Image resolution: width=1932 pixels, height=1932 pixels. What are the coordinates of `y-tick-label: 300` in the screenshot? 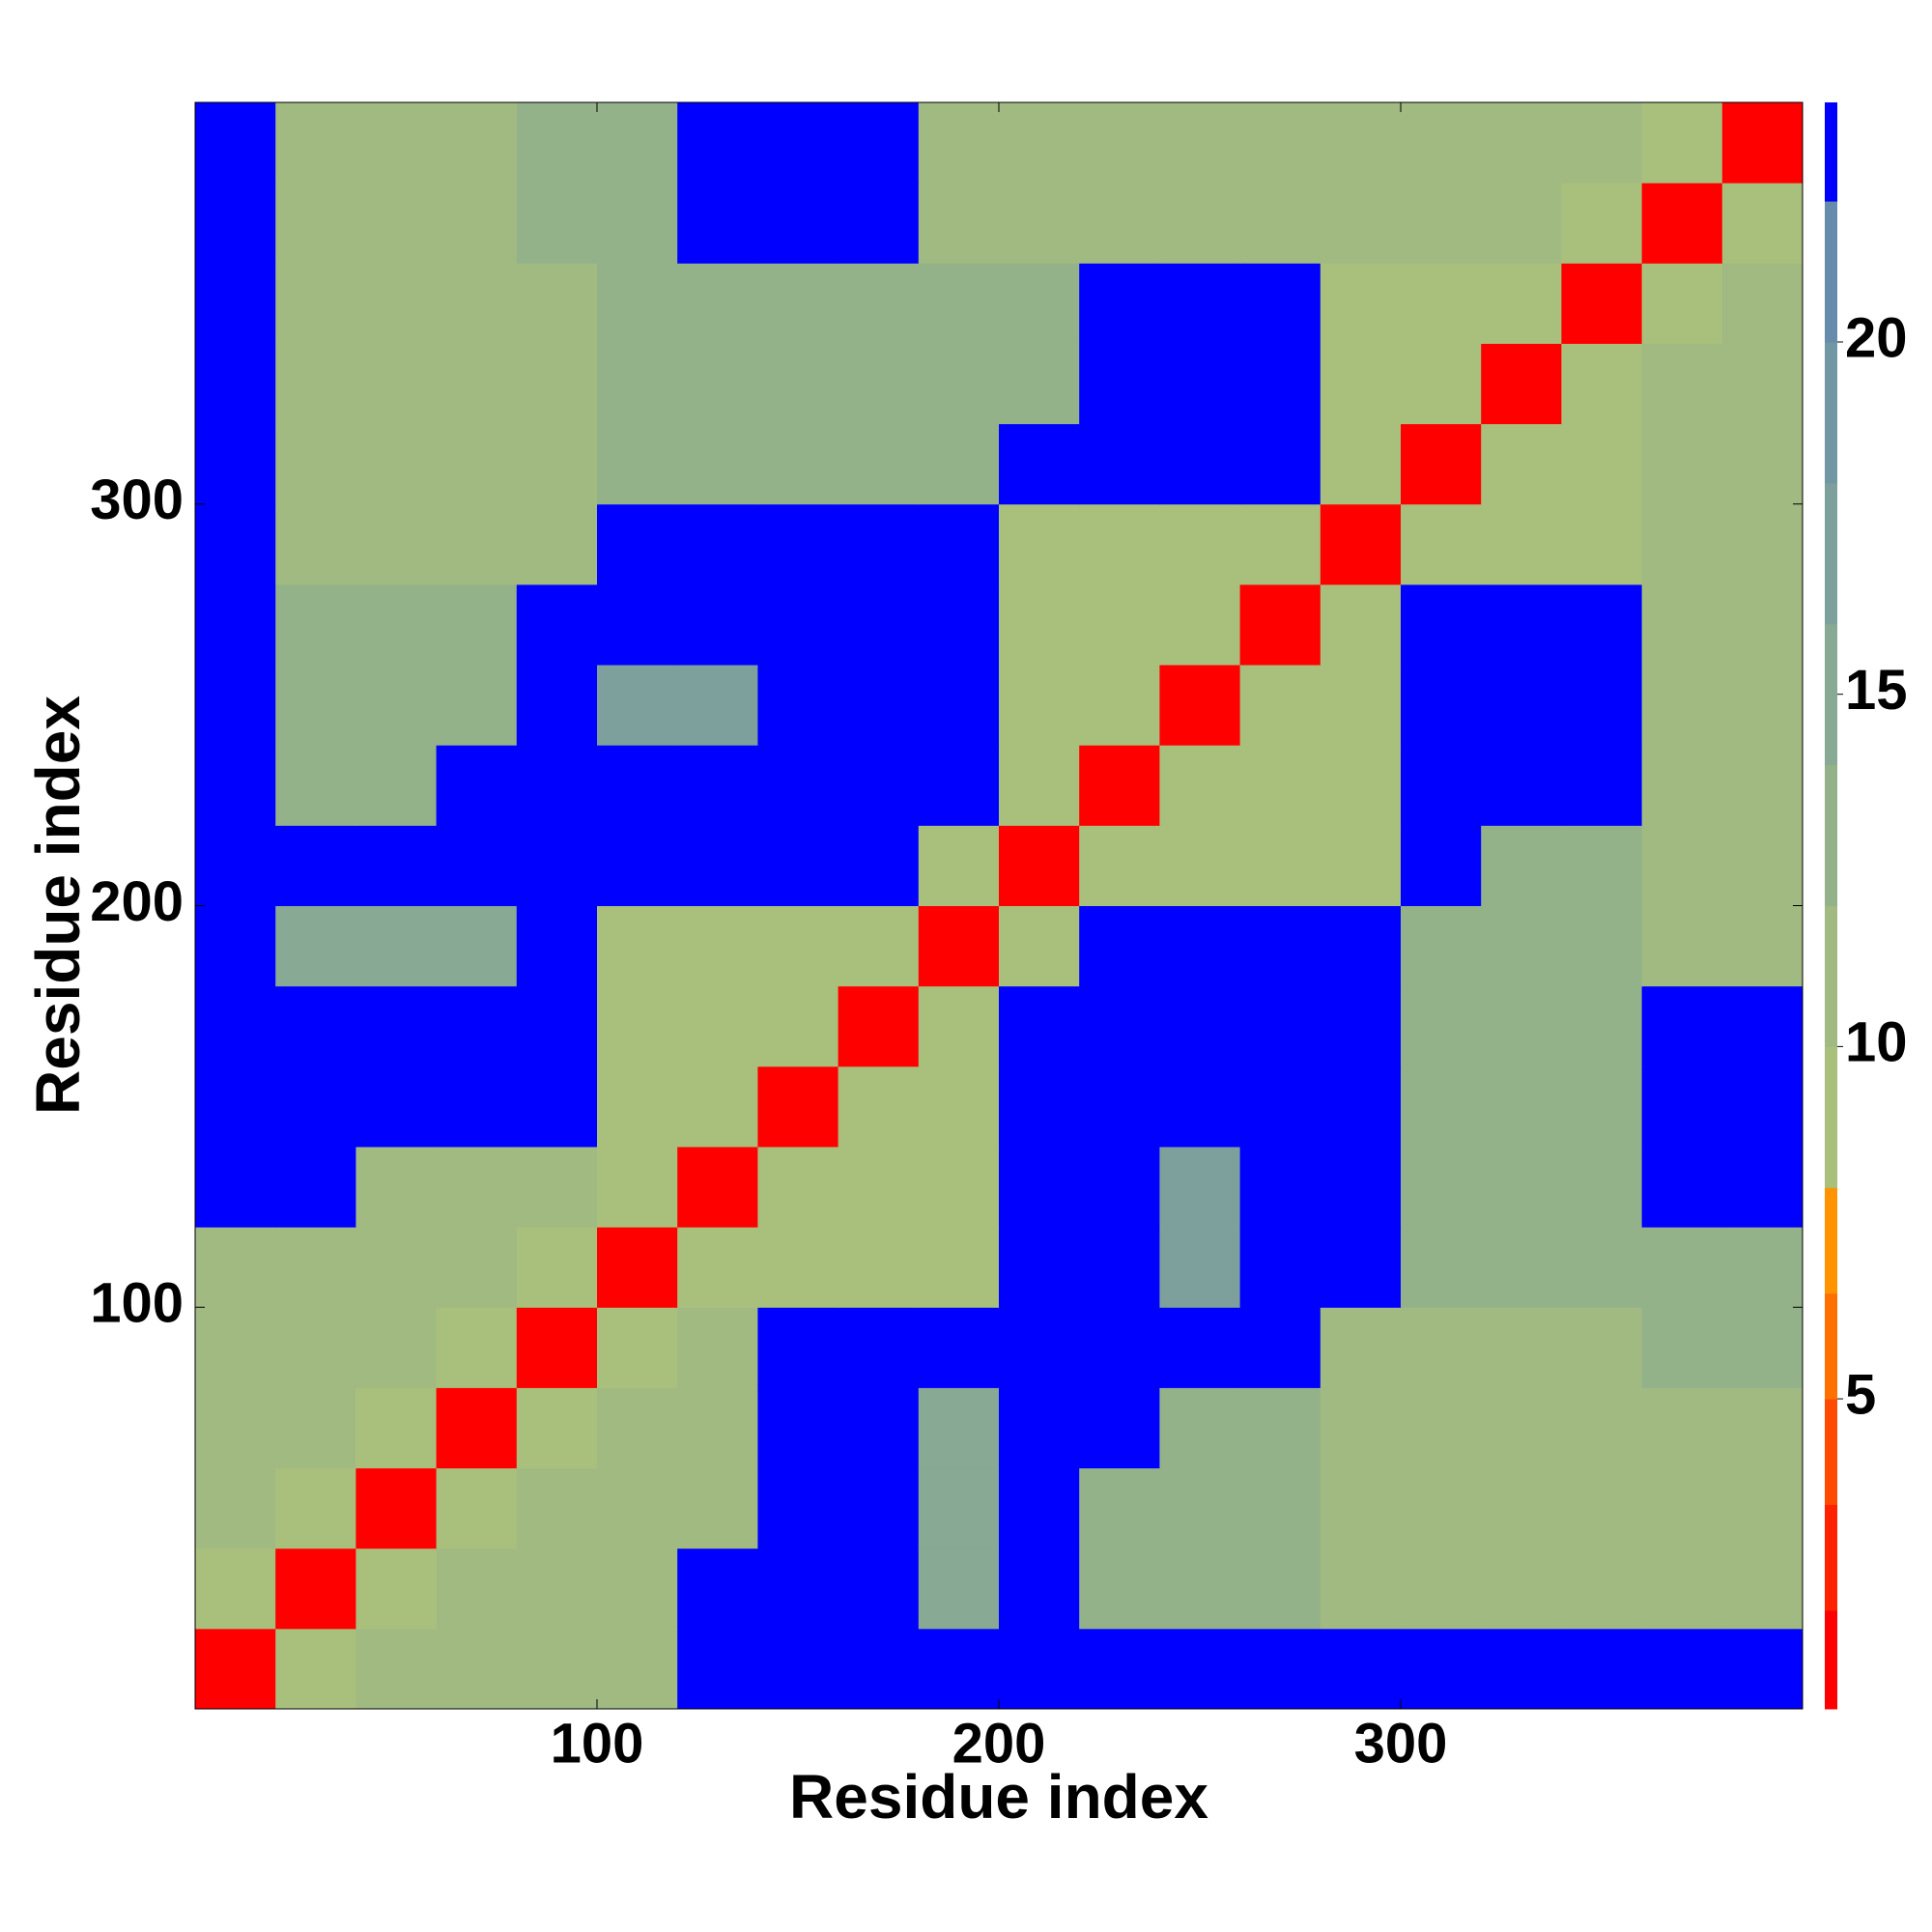 It's located at (137, 500).